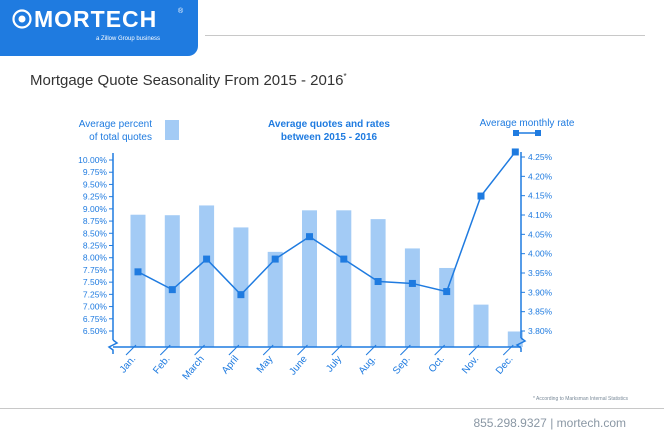  Describe the element at coordinates (540, 273) in the screenshot. I see `right-tick-label-3: 3.95%` at that location.